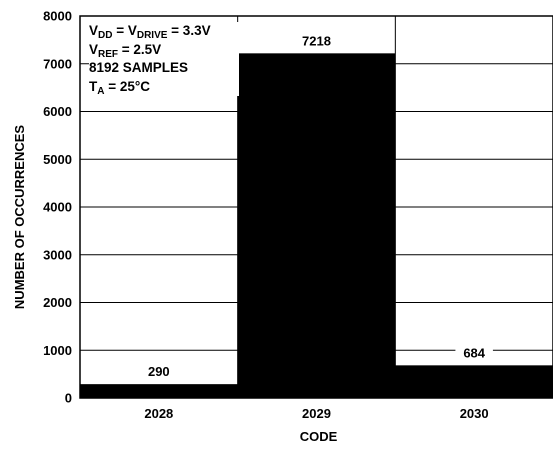 The height and width of the screenshot is (449, 553). What do you see at coordinates (68, 398) in the screenshot?
I see `y-tick-label-0: 0` at bounding box center [68, 398].